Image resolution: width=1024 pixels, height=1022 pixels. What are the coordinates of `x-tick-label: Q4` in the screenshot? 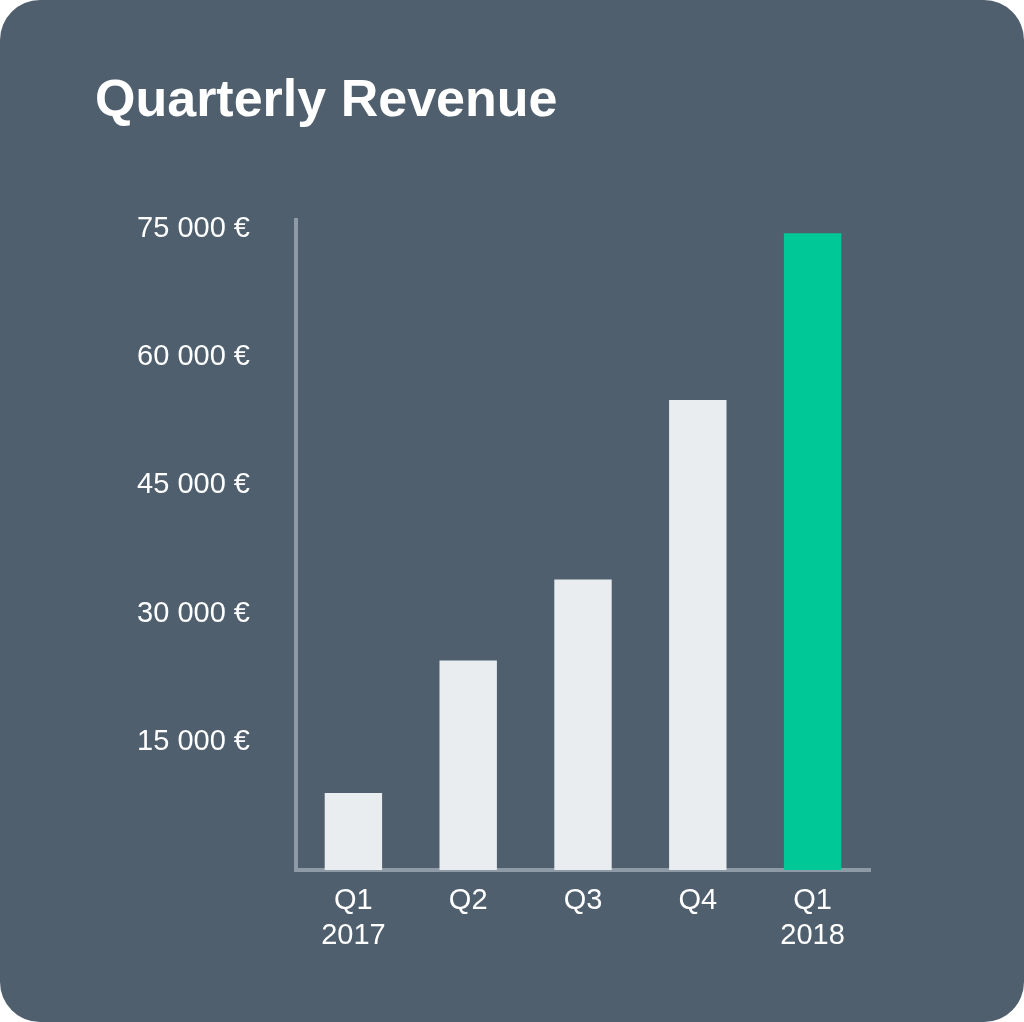 It's located at (698, 899).